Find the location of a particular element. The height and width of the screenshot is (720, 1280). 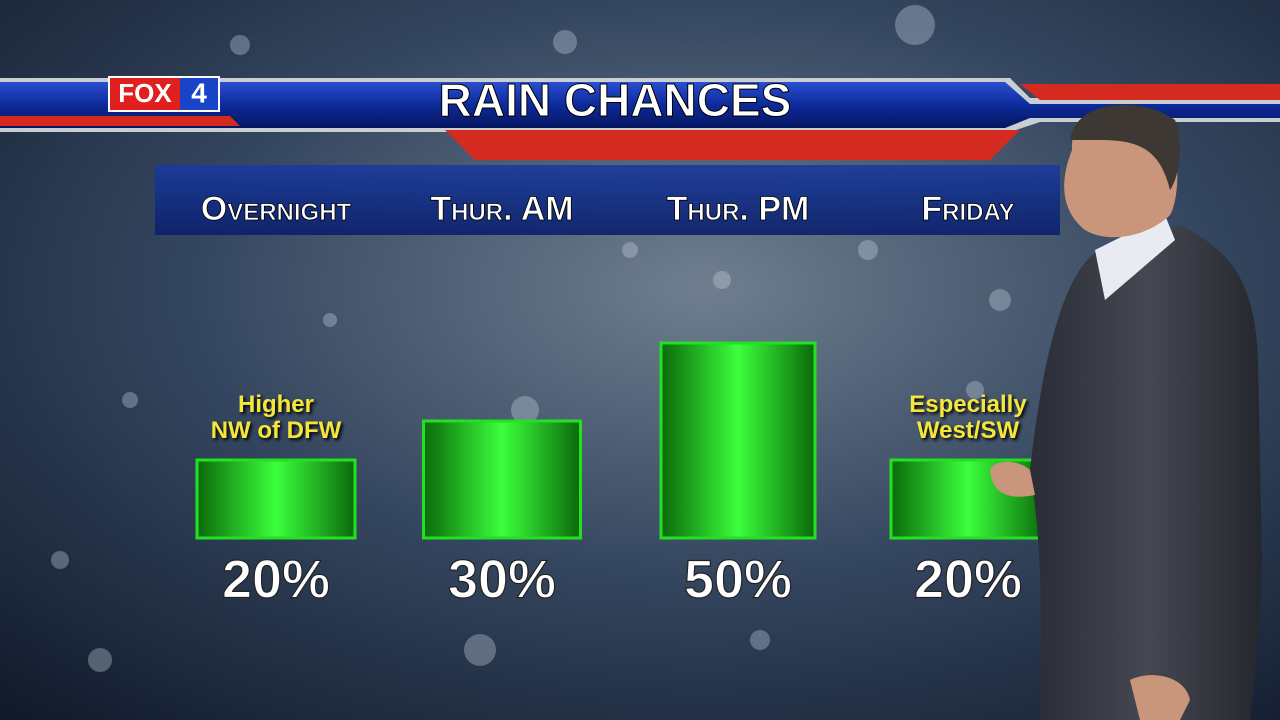

logo-red is located at coordinates (145, 94).